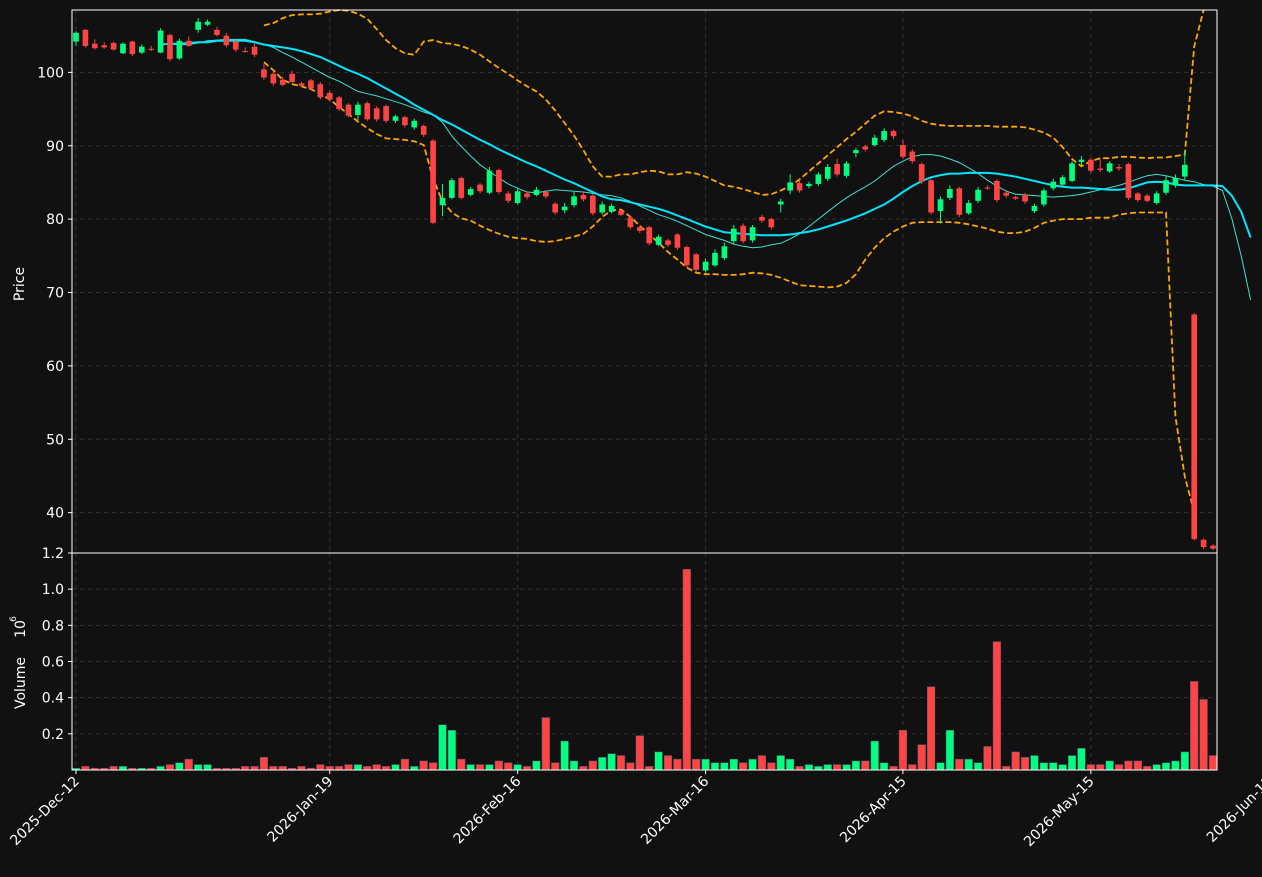  Describe the element at coordinates (53, 735) in the screenshot. I see `volume-tick-label: 0.2` at that location.